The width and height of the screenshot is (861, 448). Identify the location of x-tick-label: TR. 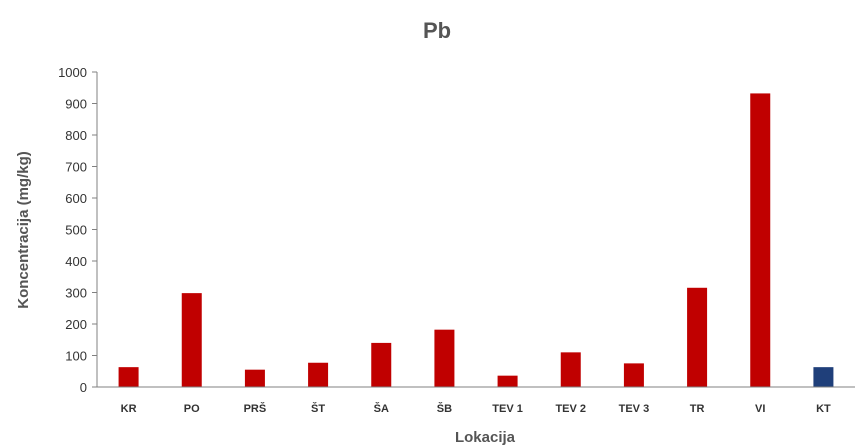
(697, 409).